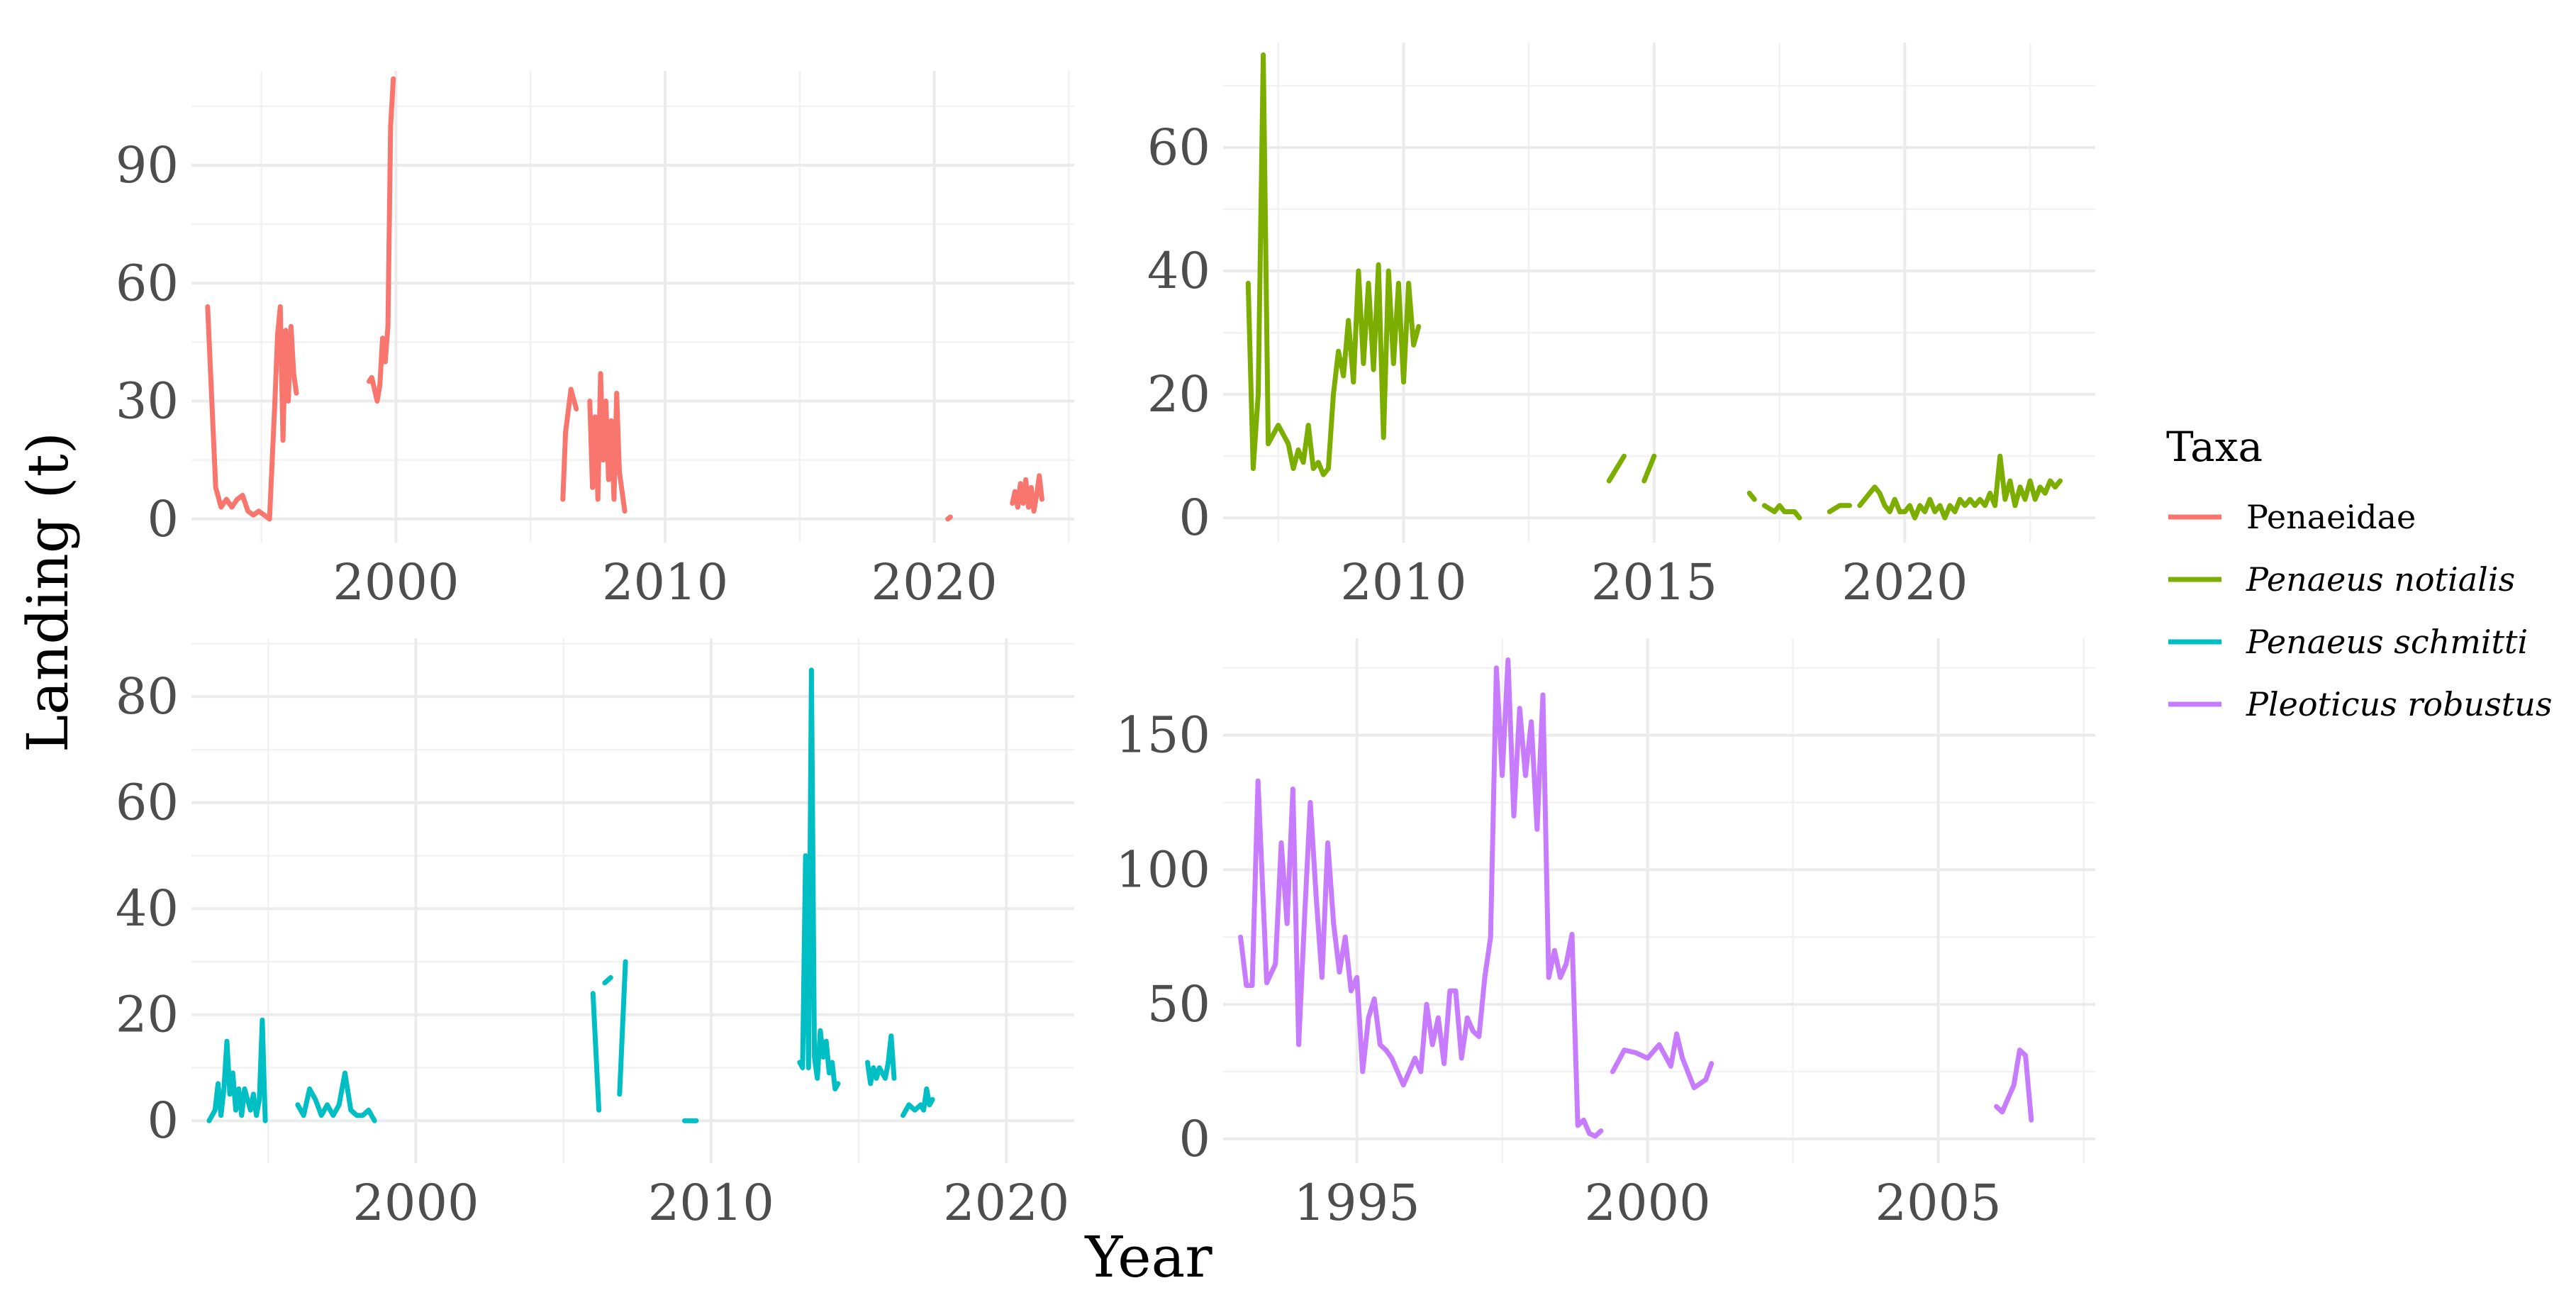  What do you see at coordinates (1654, 582) in the screenshot?
I see `x-tick-label: 2015` at bounding box center [1654, 582].